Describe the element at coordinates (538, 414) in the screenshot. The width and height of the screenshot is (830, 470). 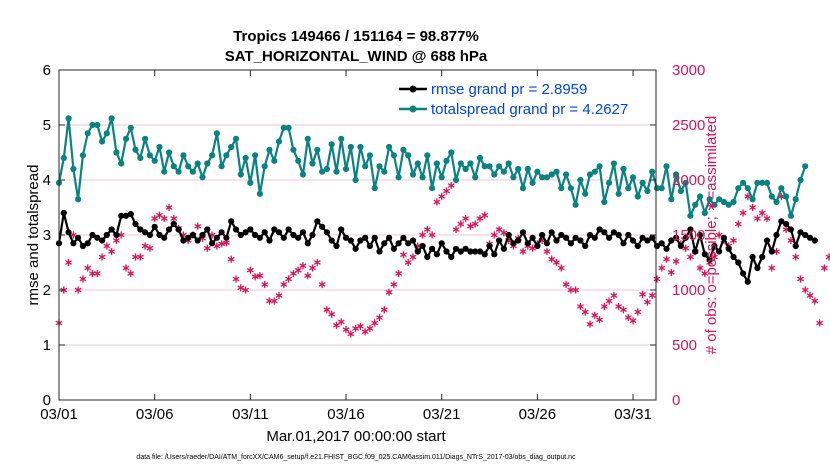
I see `x-tick-label: 03/26` at that location.